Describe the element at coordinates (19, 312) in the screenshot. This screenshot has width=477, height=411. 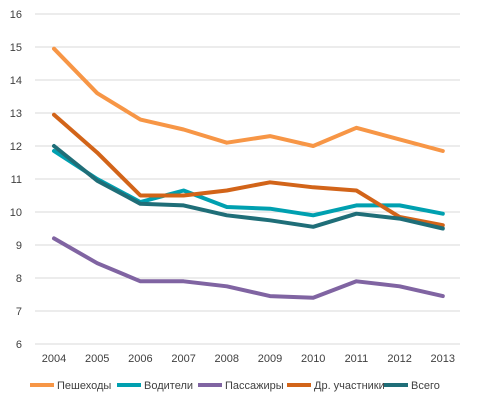
I see `y-tick-label: 7` at that location.